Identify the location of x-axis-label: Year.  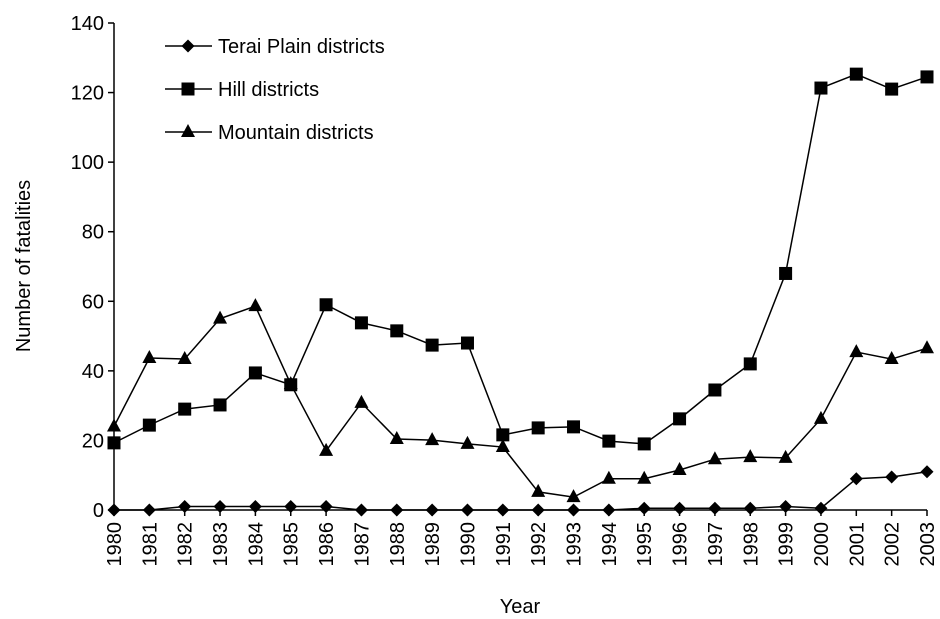
(520, 607).